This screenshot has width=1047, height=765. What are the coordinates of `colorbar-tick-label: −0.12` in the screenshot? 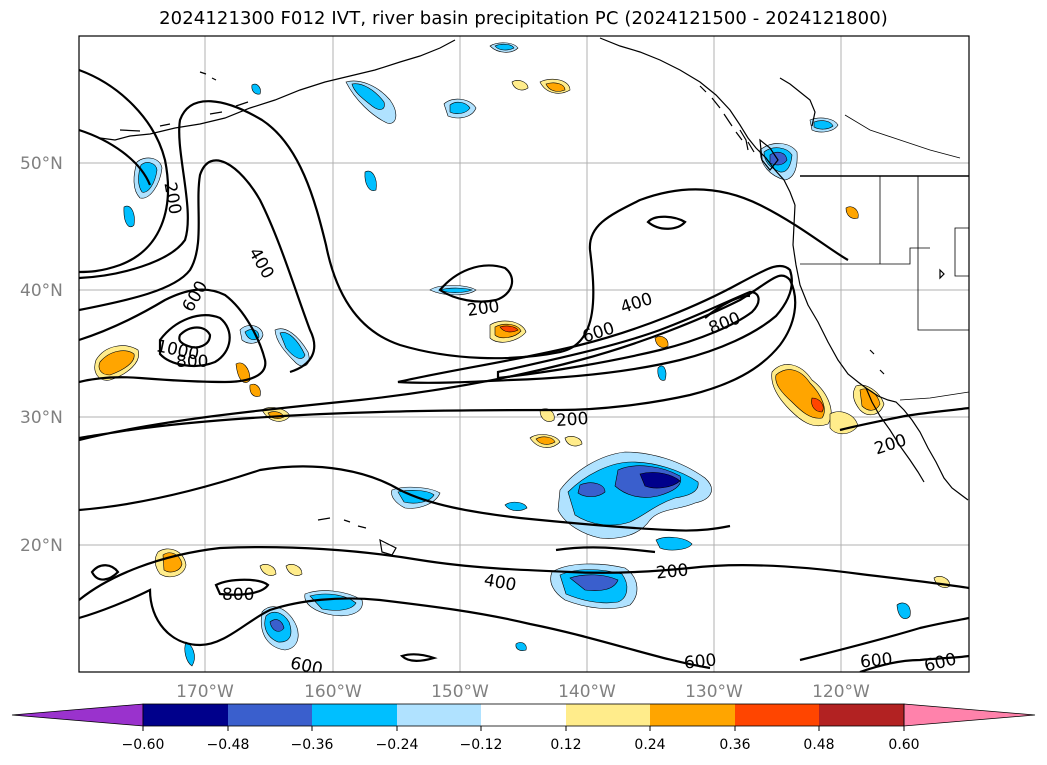 It's located at (481, 745).